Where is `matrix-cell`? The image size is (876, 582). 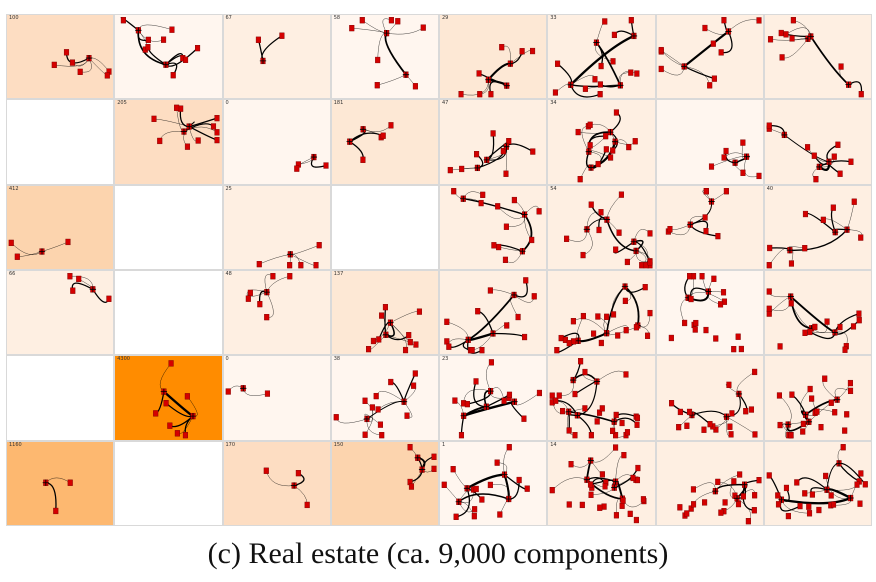
matrix-cell is located at coordinates (709, 227).